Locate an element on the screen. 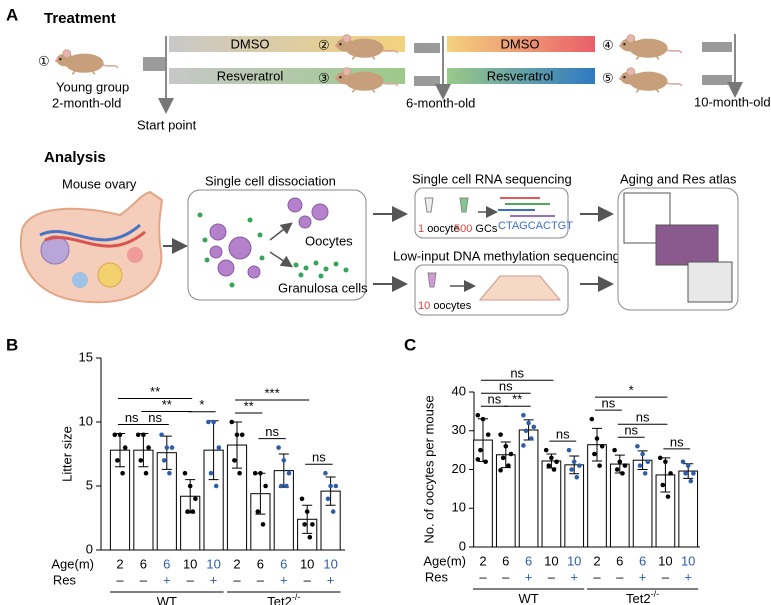 The image size is (771, 605). y-tick-label: 20 is located at coordinates (459, 468).